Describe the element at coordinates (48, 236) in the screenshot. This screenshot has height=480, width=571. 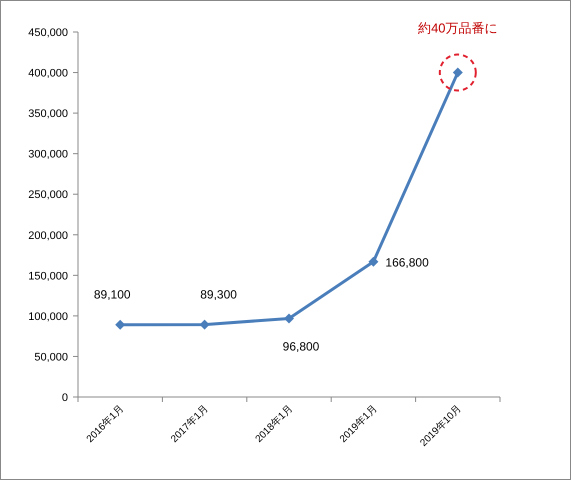
I see `y-tick-label: 200,000` at that location.